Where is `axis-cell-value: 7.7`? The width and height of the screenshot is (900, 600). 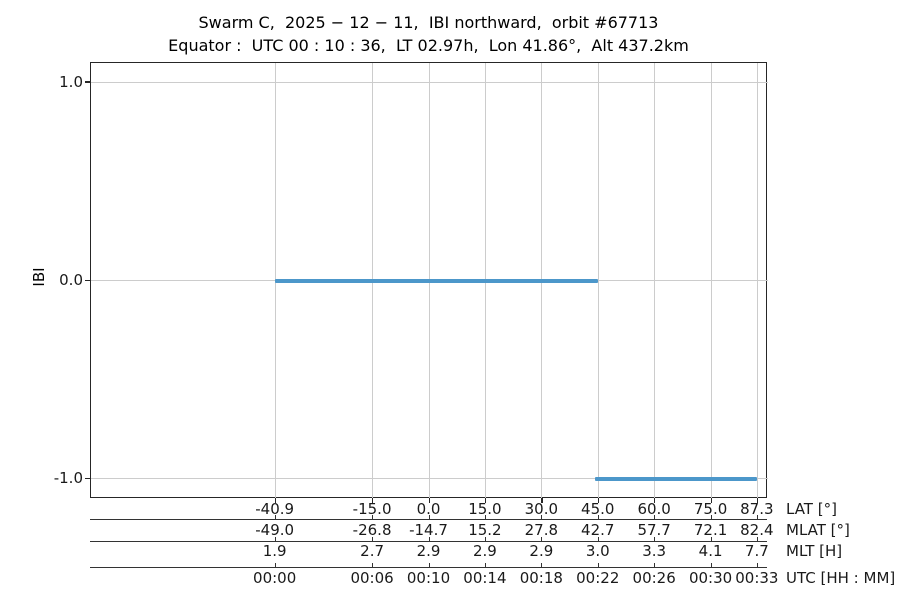 axis-cell-value: 7.7 is located at coordinates (756, 551).